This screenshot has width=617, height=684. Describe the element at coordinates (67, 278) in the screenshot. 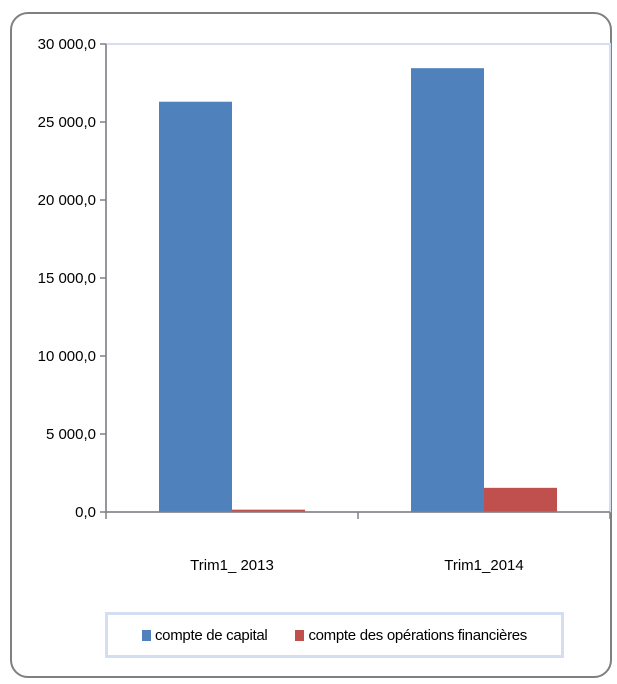

I see `y-tick-label: 15 000,0` at that location.